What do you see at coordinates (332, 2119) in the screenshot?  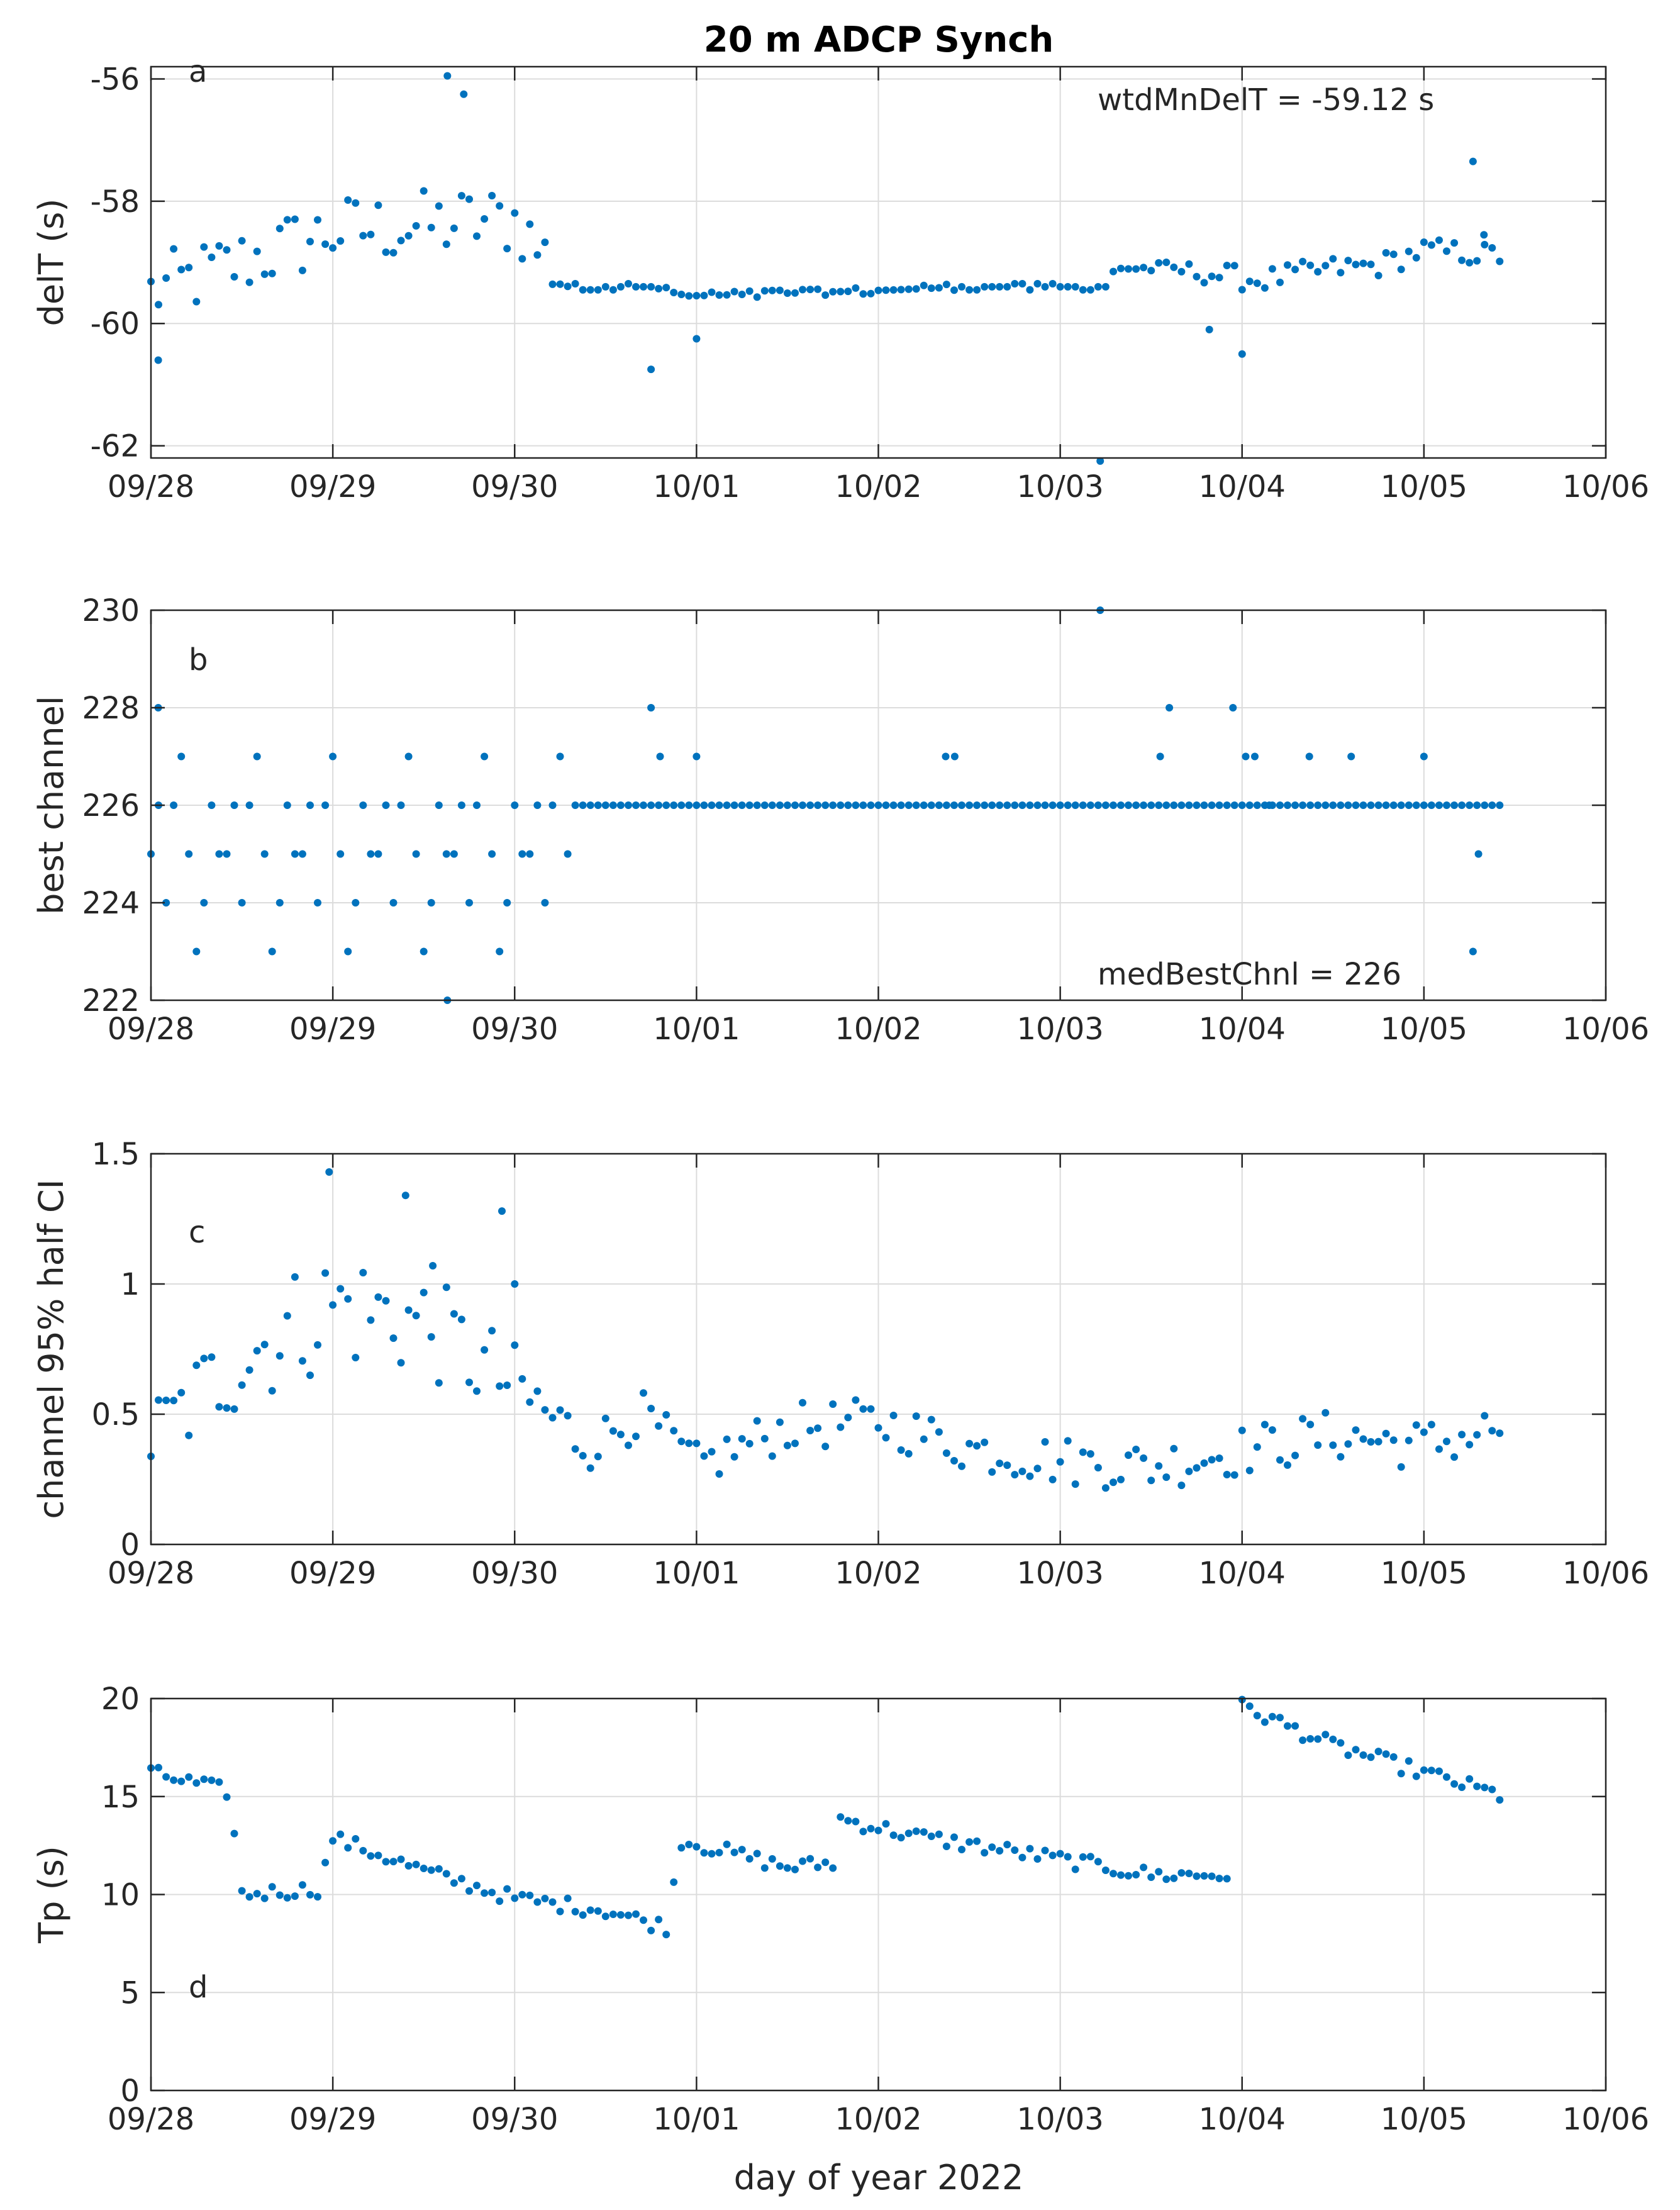 I see `x-tick-label: 09/29` at bounding box center [332, 2119].